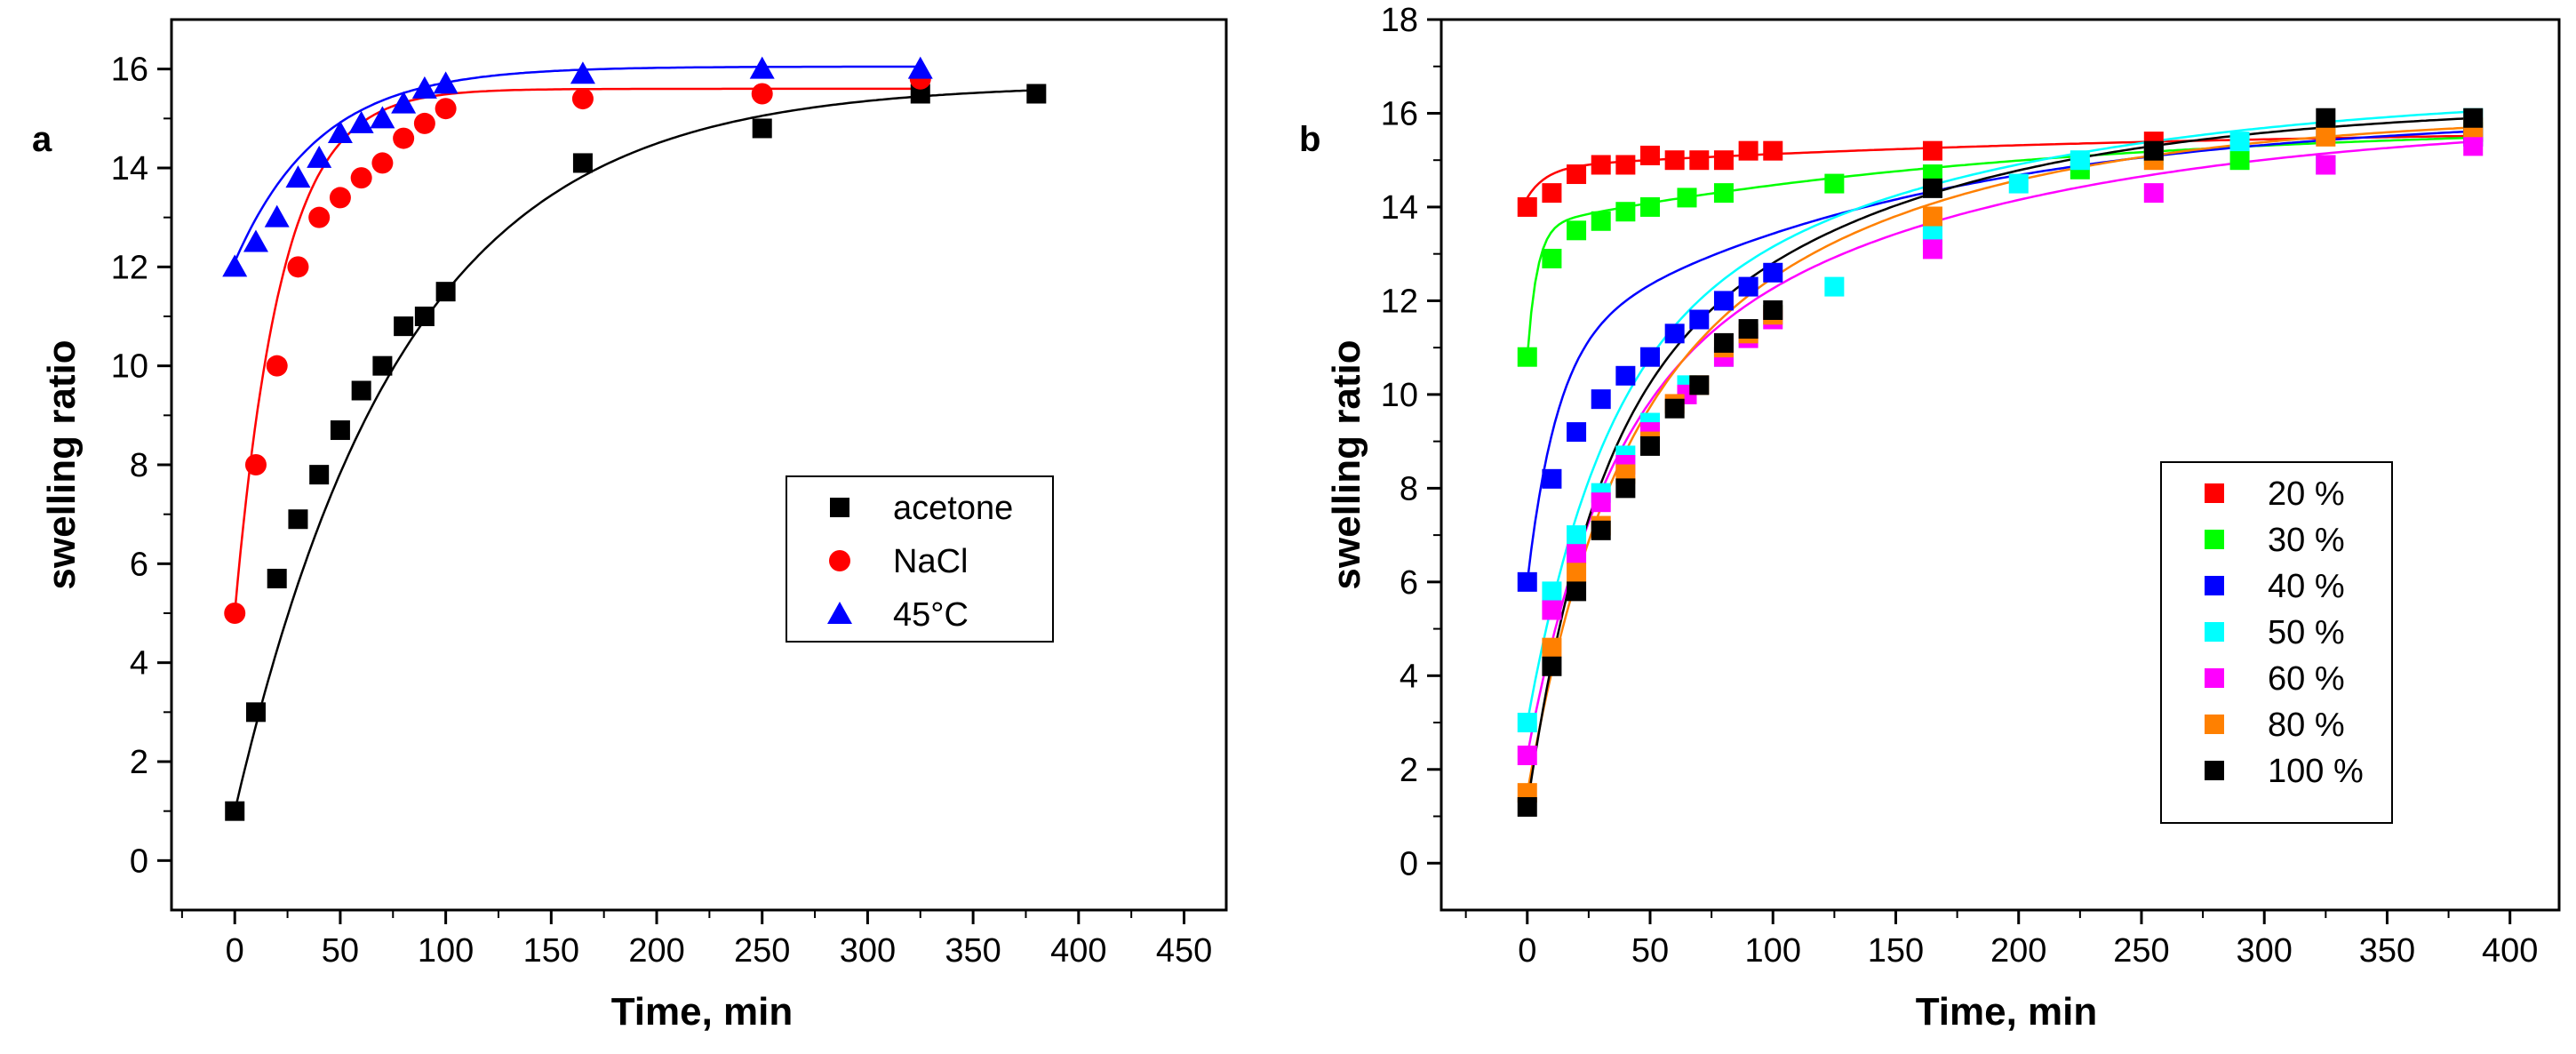  I want to click on x-tick-label: 250, so click(762, 951).